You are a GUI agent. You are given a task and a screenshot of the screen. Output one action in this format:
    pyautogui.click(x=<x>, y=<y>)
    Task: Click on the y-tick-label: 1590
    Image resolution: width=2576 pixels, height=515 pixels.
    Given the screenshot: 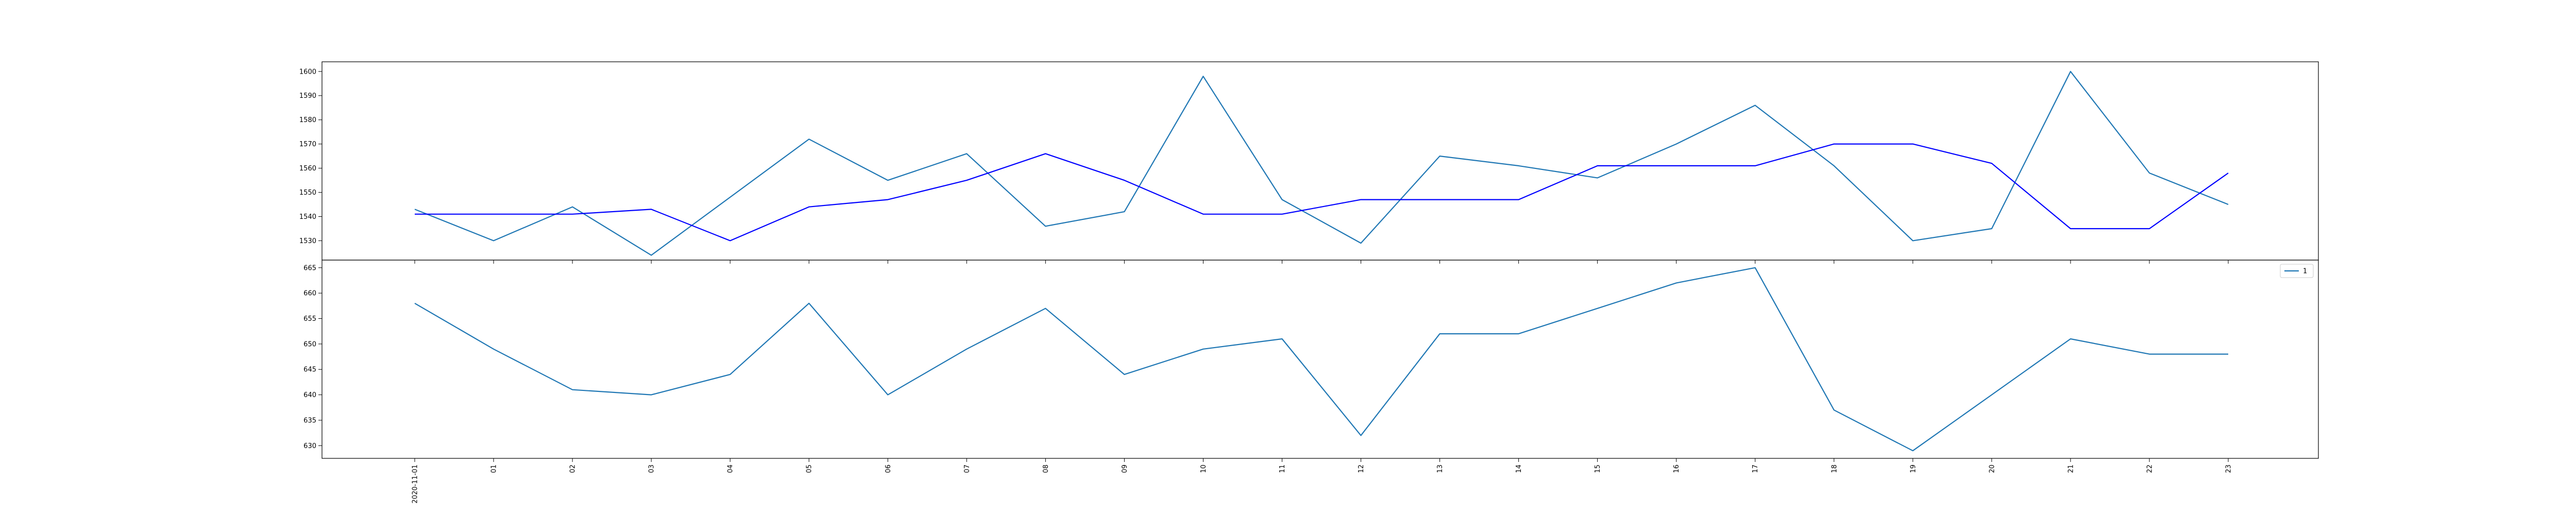 What is the action you would take?
    pyautogui.click(x=307, y=96)
    